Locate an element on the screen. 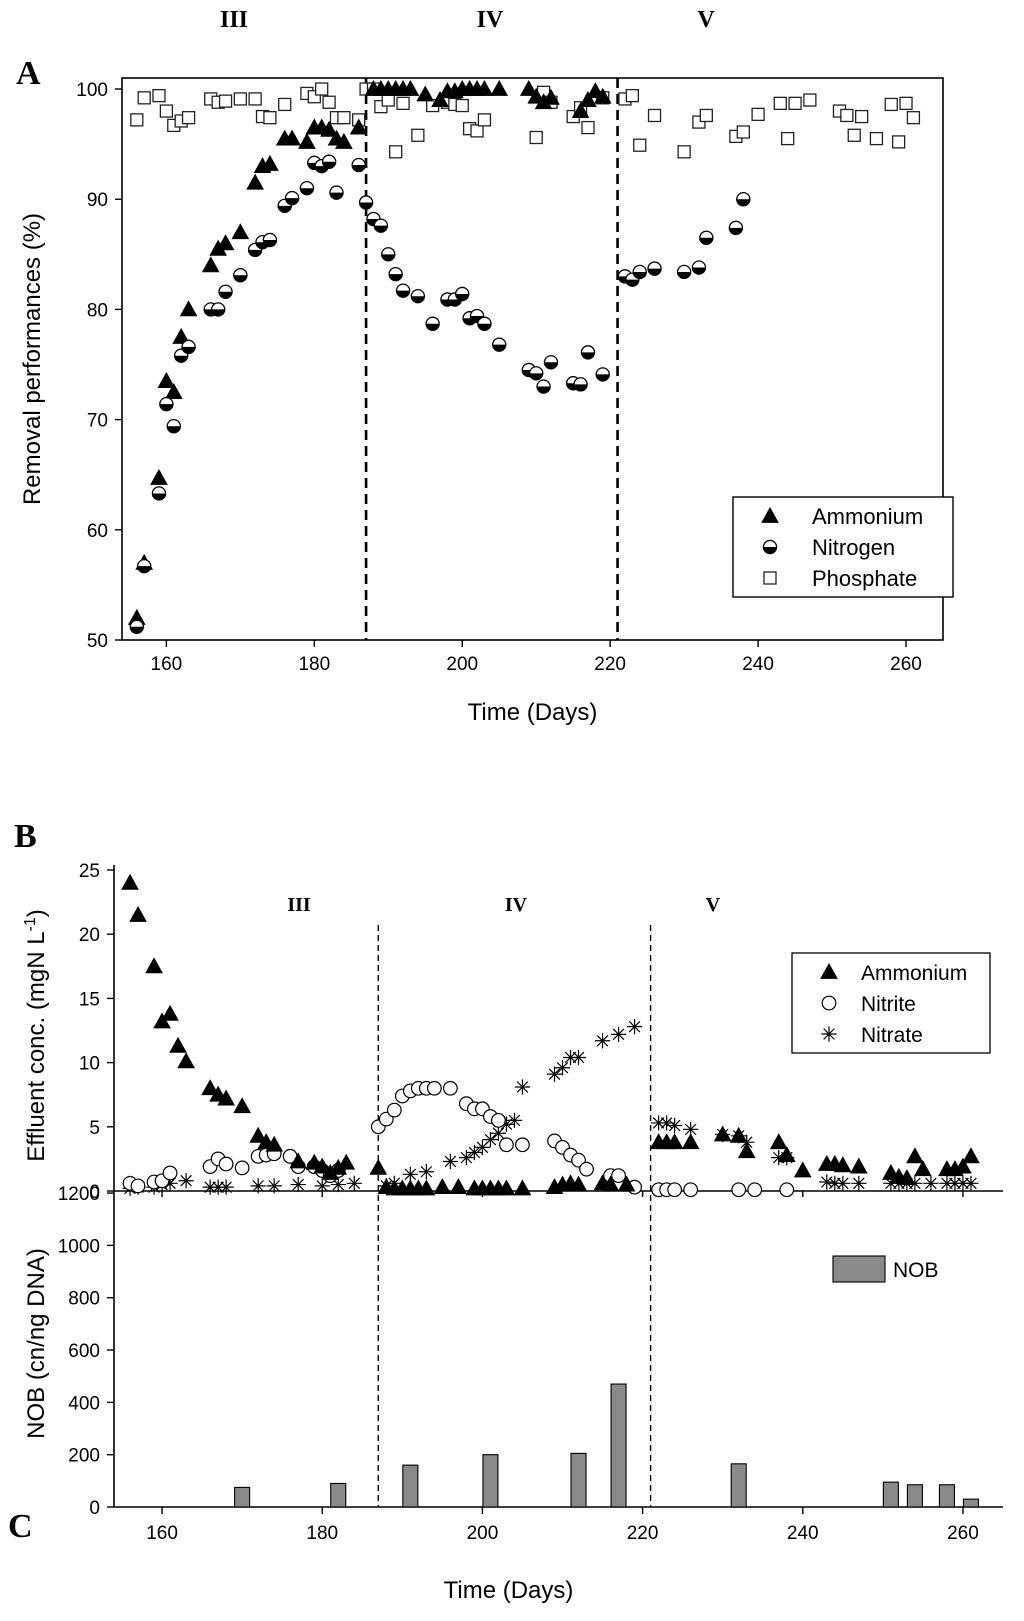 Image resolution: width=1024 pixels, height=1621 pixels. series-nitrite is located at coordinates (458, 1139).